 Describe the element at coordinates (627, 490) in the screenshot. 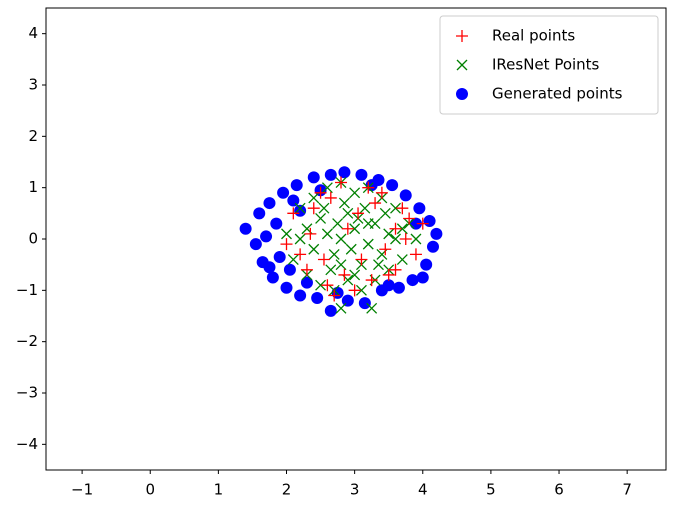

I see `x-tick-label: 7` at that location.